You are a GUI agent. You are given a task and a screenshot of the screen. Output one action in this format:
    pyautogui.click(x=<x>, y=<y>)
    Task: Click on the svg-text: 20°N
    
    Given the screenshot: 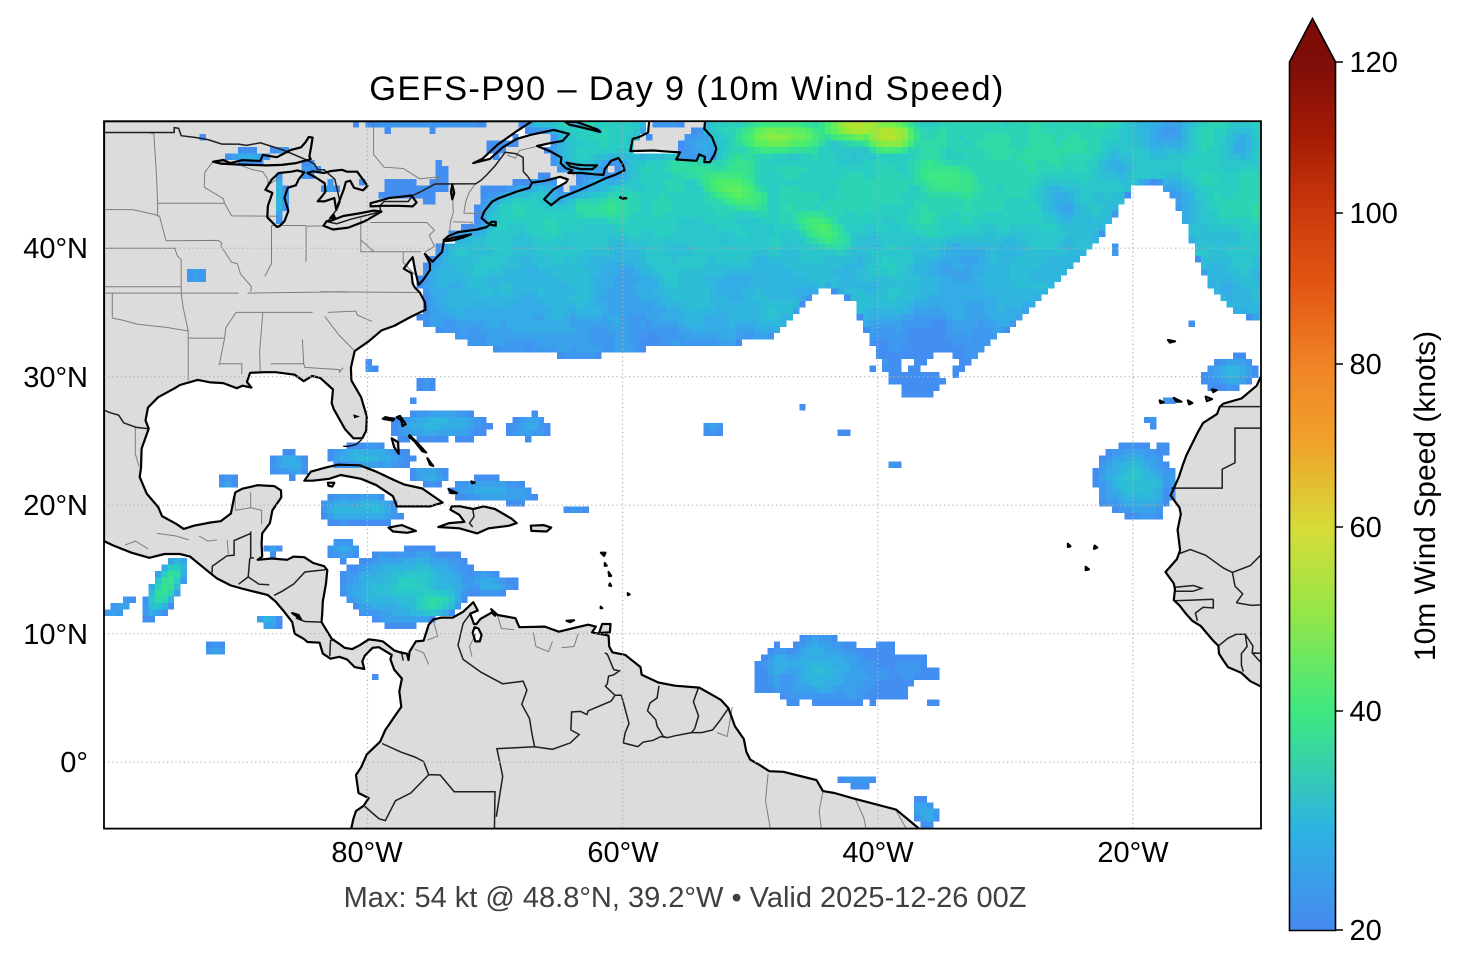 What is the action you would take?
    pyautogui.click(x=55, y=506)
    